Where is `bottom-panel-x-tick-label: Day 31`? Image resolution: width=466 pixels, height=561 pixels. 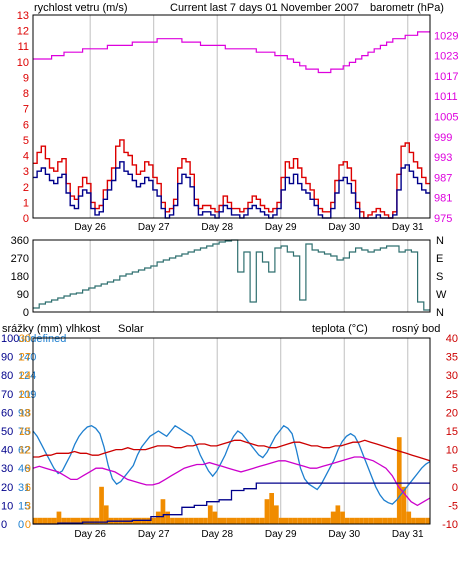
bottom-panel-x-tick-label: Day 31 is located at coordinates (408, 534).